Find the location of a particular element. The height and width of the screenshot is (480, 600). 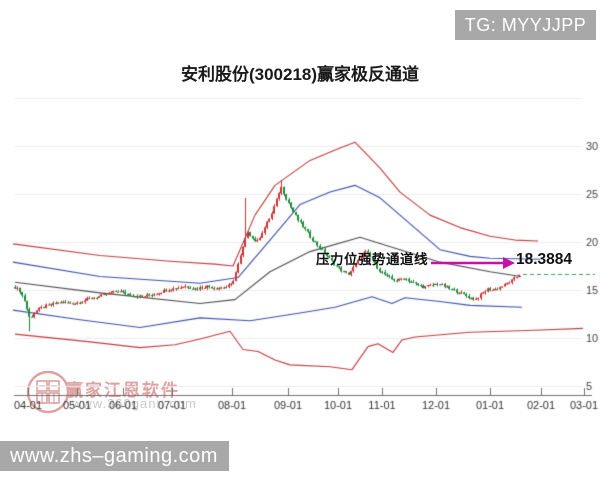

arrow-right-icon is located at coordinates (473, 263).